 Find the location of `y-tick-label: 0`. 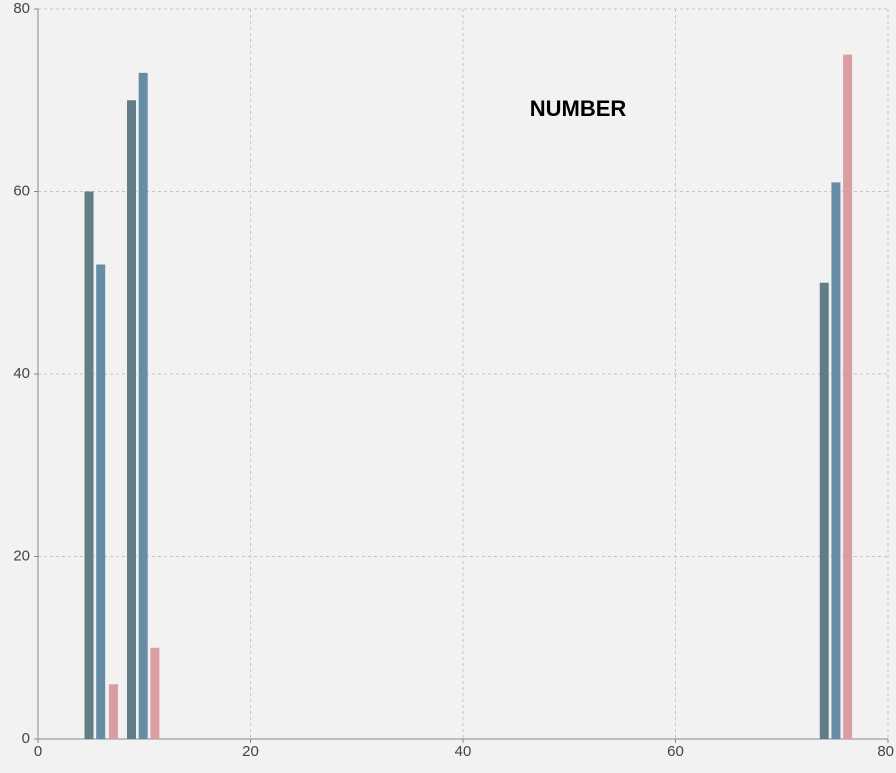

y-tick-label: 0 is located at coordinates (26, 738).